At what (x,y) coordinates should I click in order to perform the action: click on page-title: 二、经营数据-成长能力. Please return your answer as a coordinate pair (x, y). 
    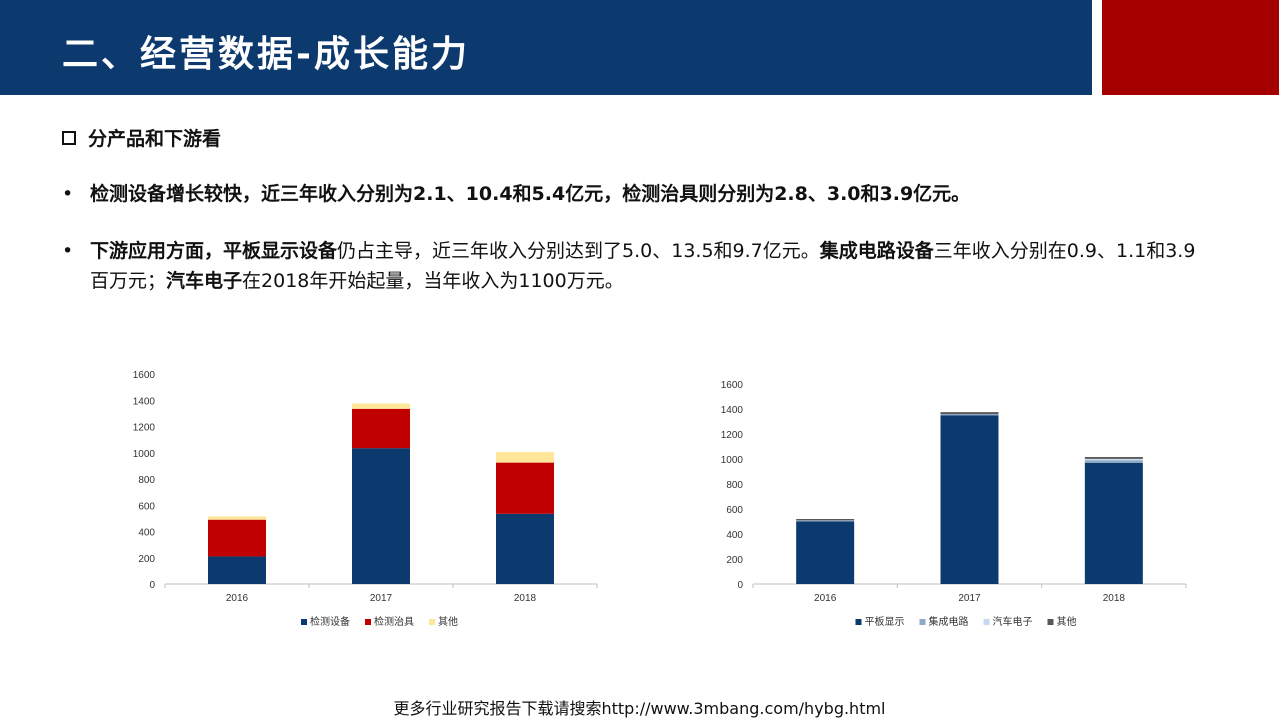
    Looking at the image, I should click on (266, 54).